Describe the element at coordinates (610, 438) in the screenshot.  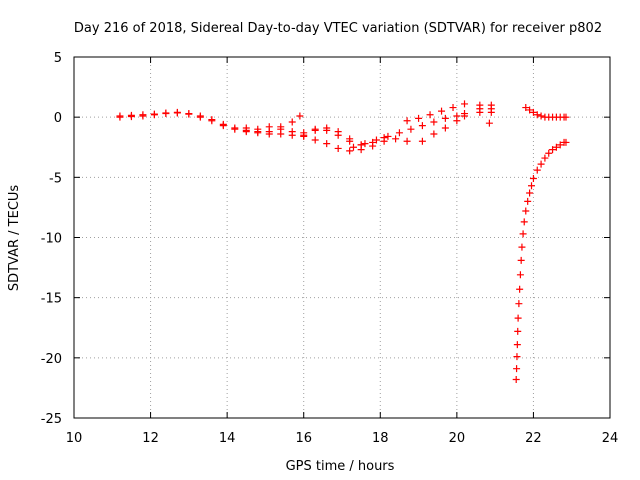
I see `x-tick-label: 24` at that location.